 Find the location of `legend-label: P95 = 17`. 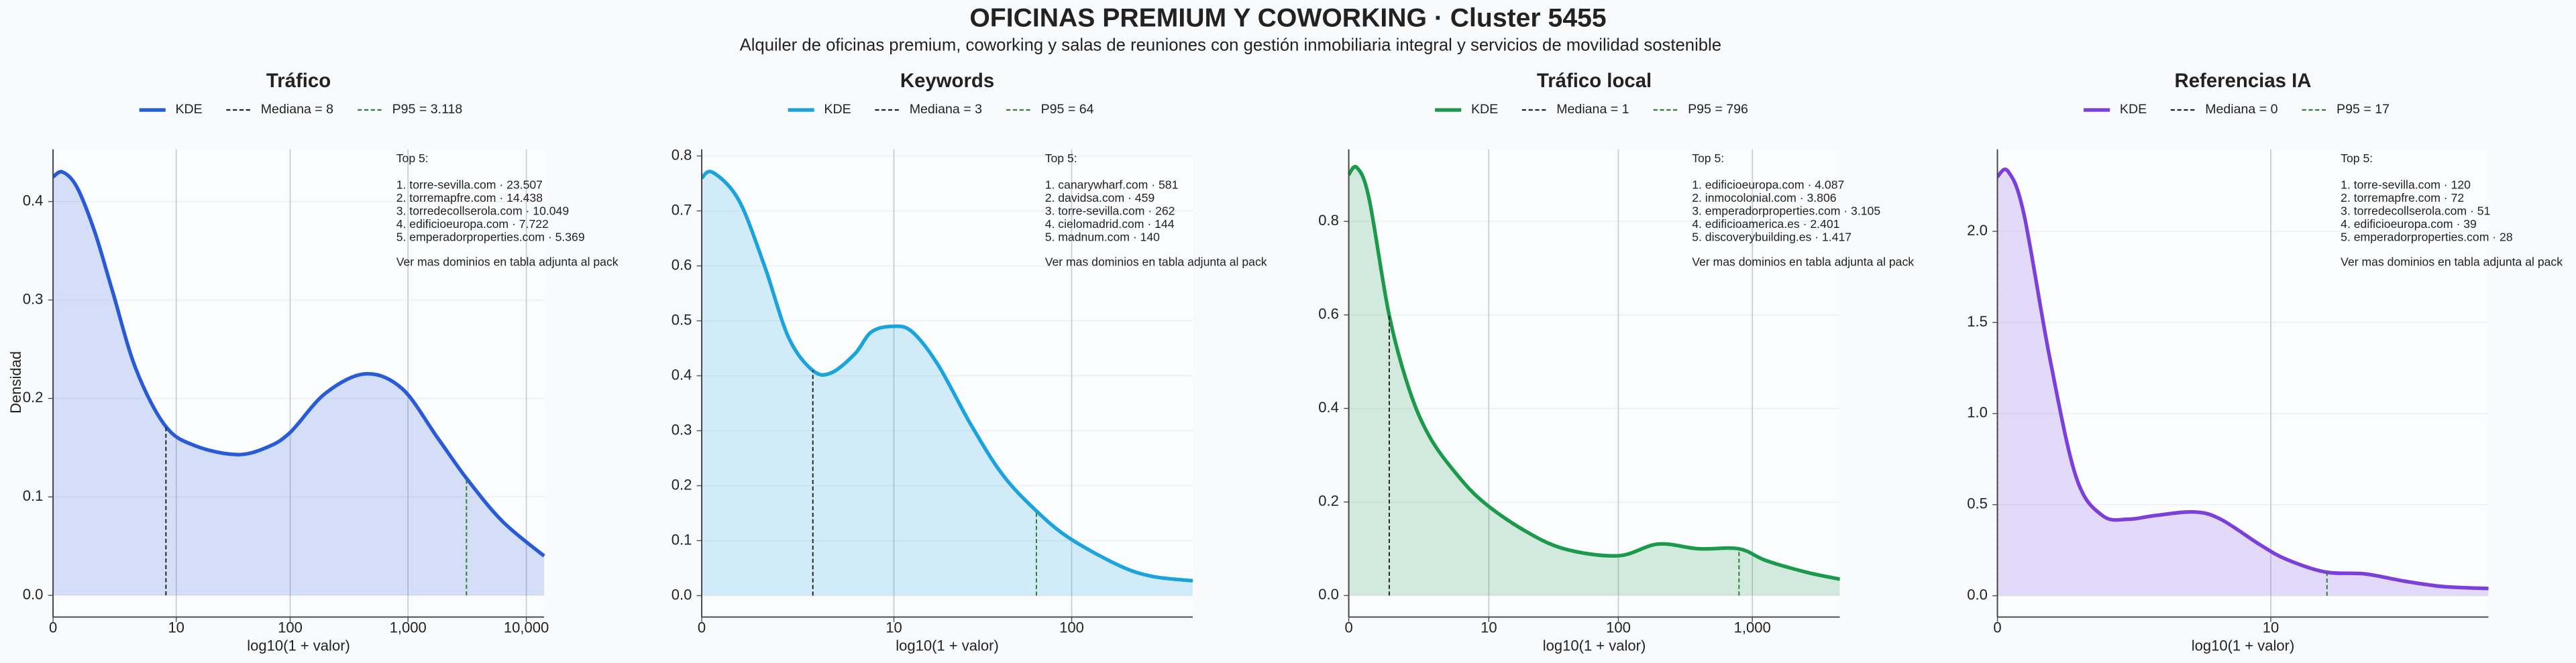

legend-label: P95 = 17 is located at coordinates (2363, 109).